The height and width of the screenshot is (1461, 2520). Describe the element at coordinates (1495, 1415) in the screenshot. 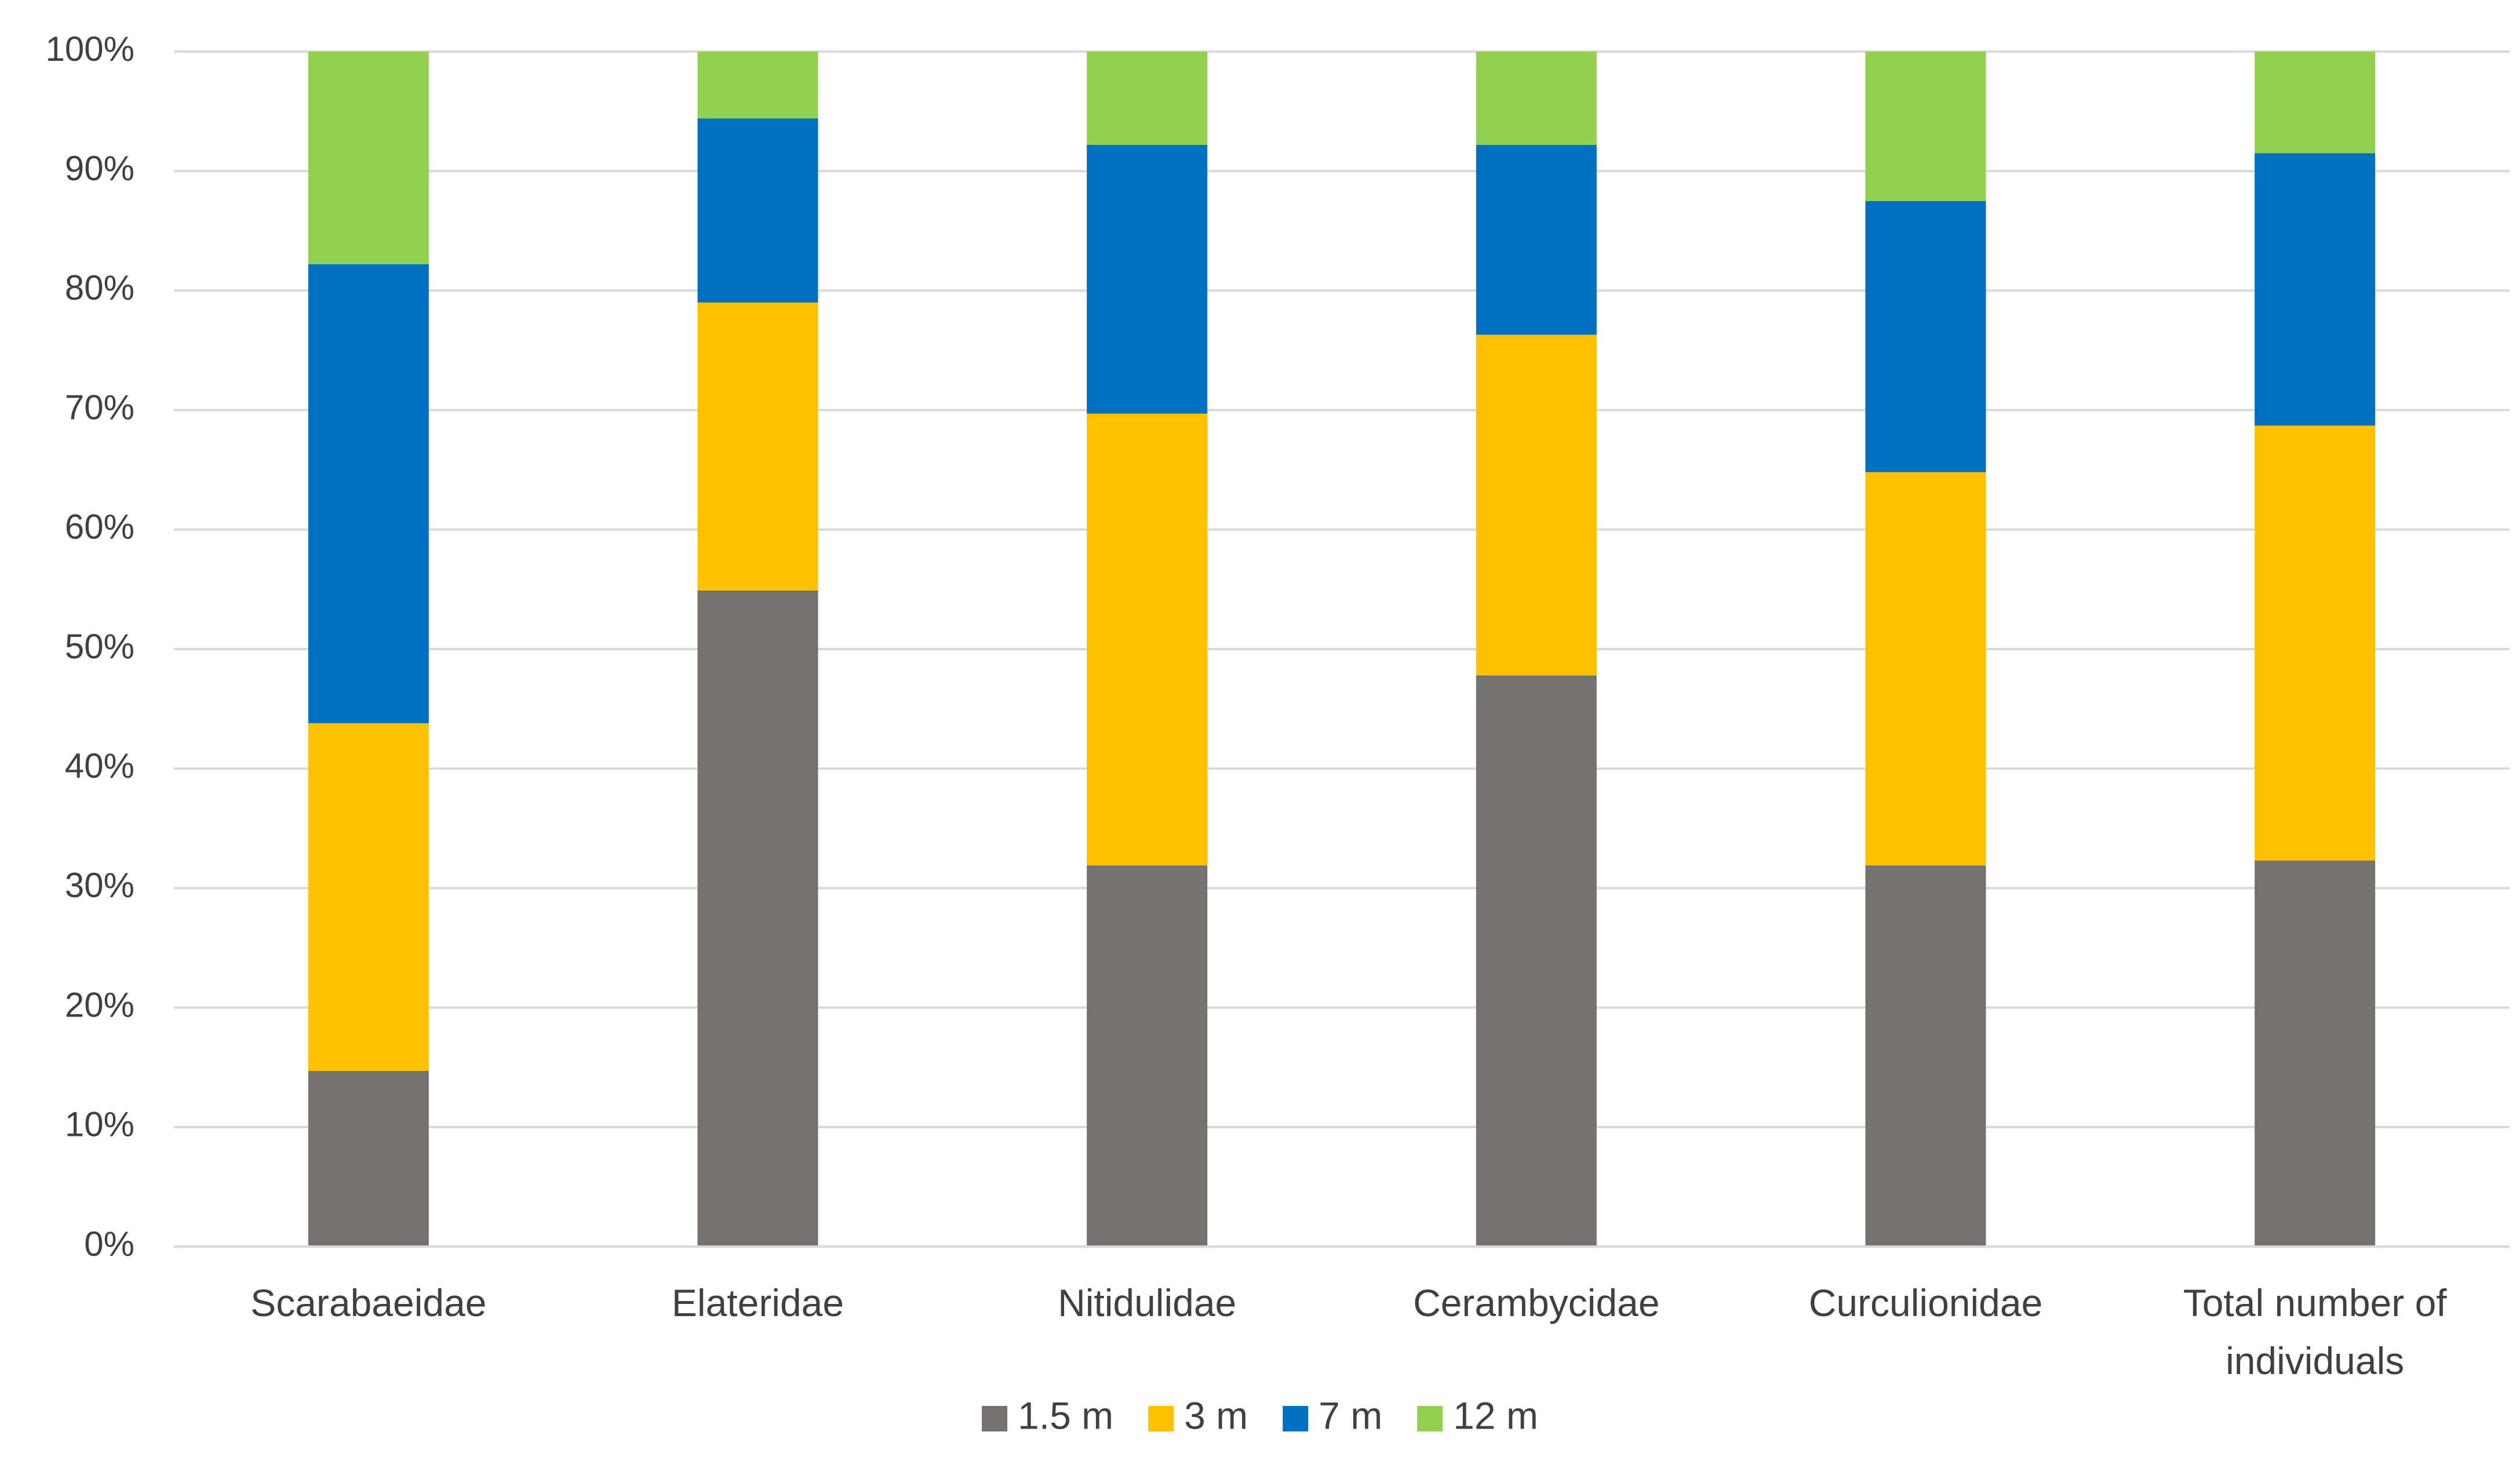

I see `legend-label: 12 m` at that location.